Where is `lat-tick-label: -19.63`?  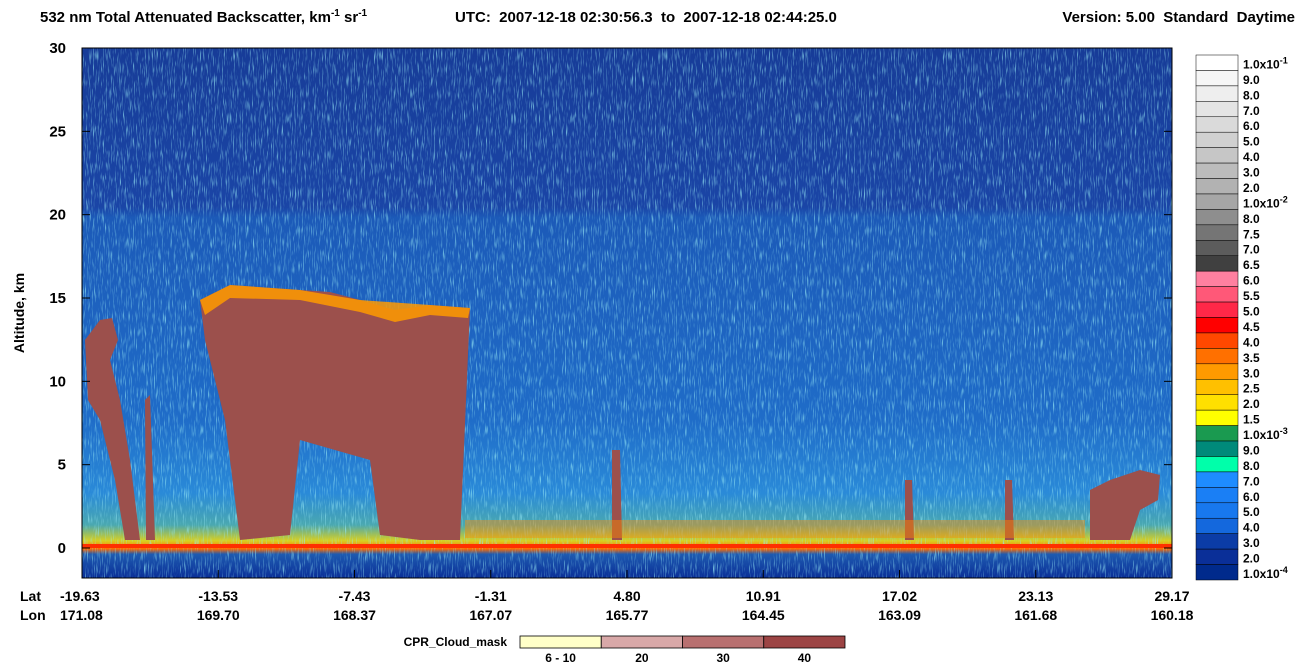
lat-tick-label: -19.63 is located at coordinates (80, 596).